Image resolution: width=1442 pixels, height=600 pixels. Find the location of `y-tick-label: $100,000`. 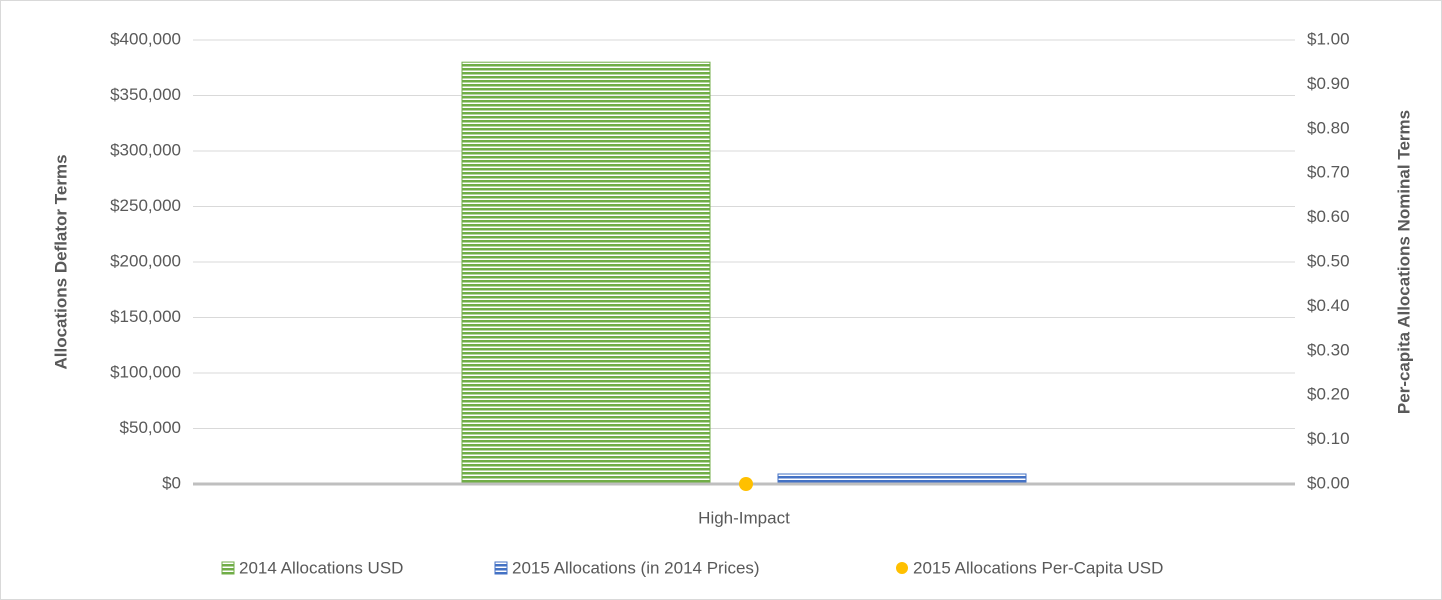

y-tick-label: $100,000 is located at coordinates (145, 371).